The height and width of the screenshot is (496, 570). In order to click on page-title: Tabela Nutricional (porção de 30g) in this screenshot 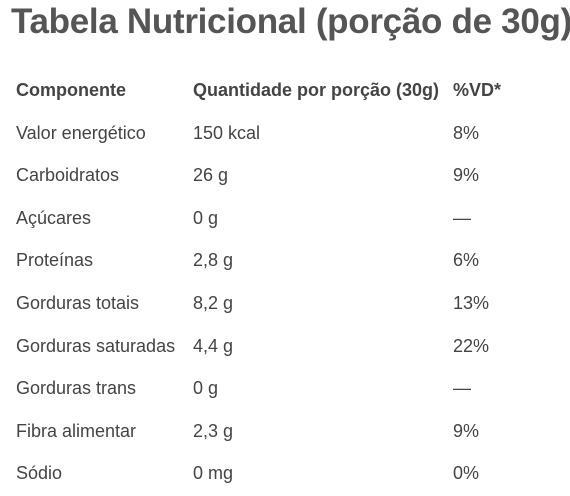, I will do `click(290, 21)`.